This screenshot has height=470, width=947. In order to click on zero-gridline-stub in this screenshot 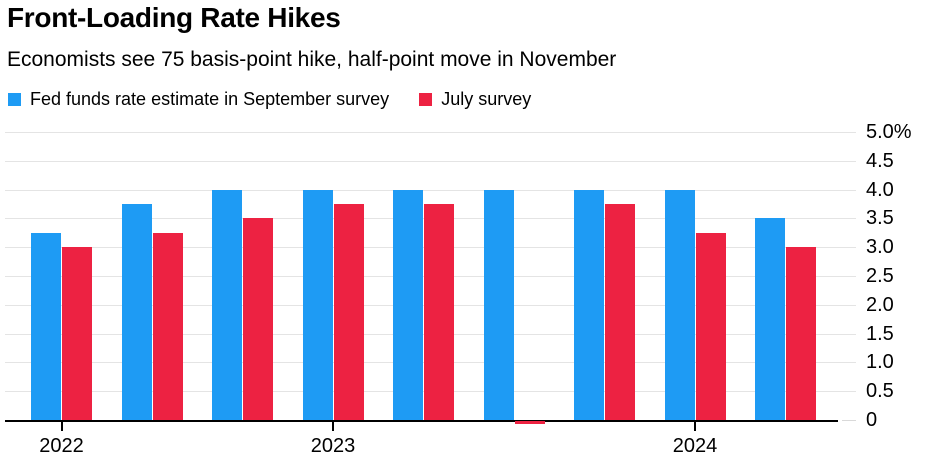, I will do `click(849, 420)`.